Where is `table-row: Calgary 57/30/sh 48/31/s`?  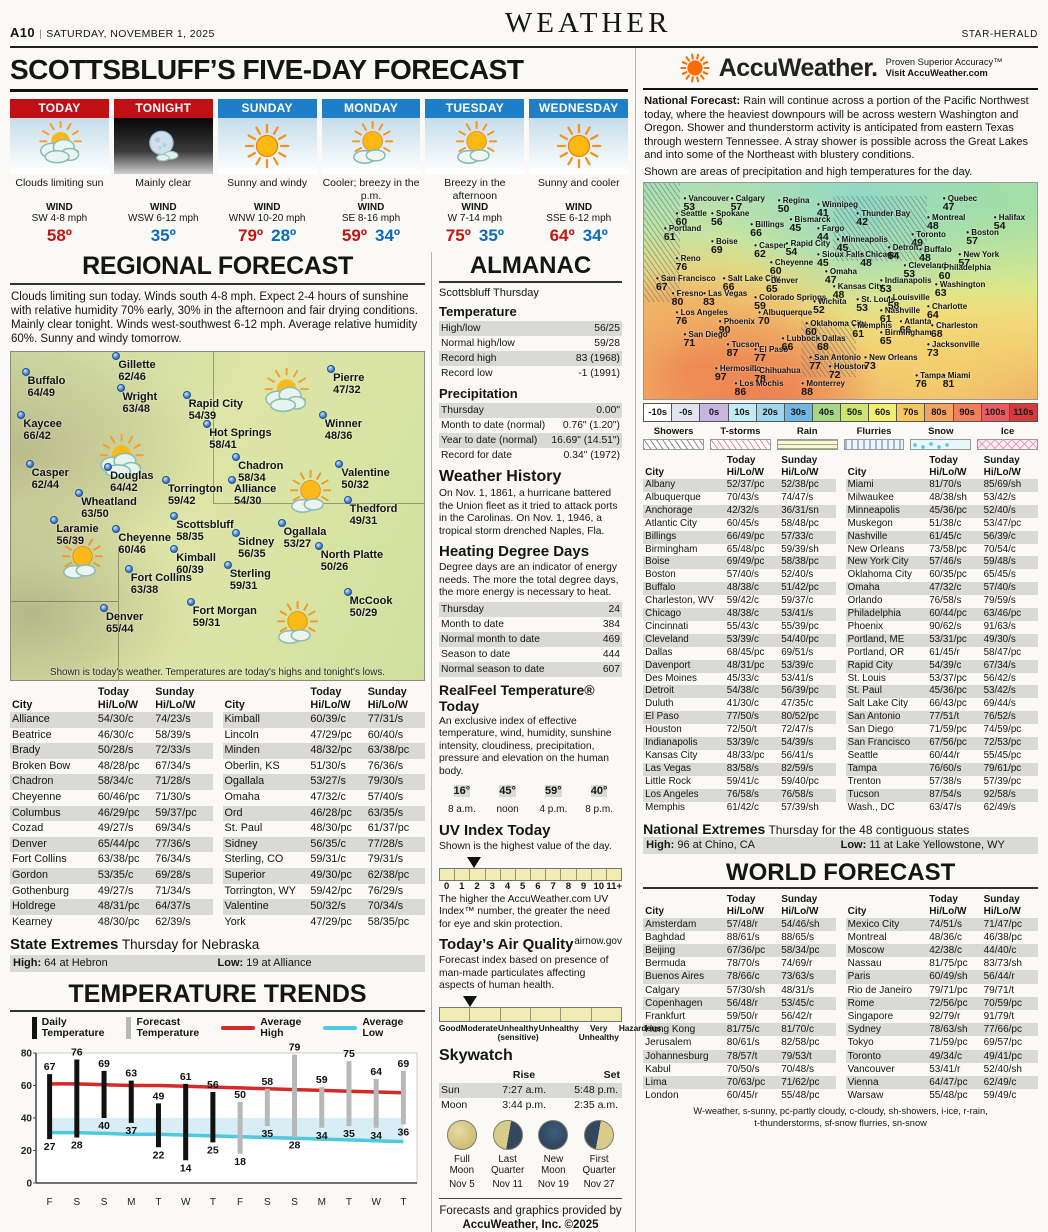 table-row: Calgary 57/30/sh 48/31/s is located at coordinates (729, 990).